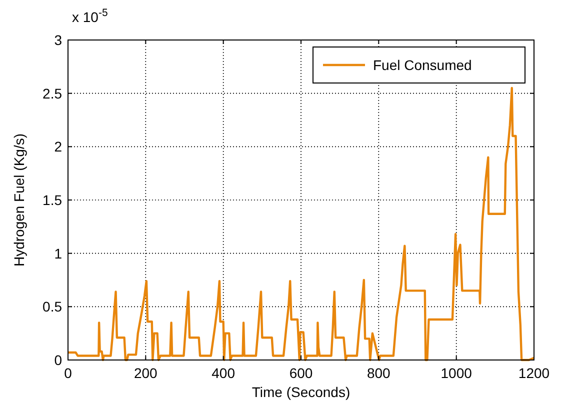  What do you see at coordinates (301, 392) in the screenshot?
I see `x-axis-title: Time (Seconds)` at bounding box center [301, 392].